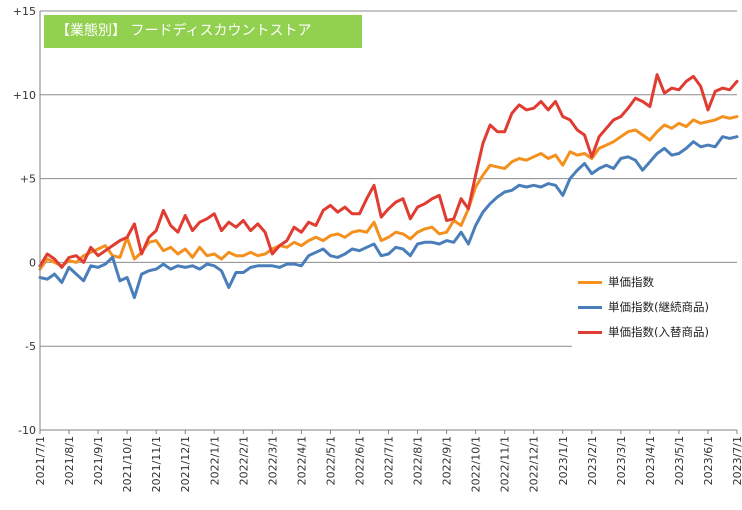 The height and width of the screenshot is (510, 742). I want to click on x-tick-label: 2021/8/1, so click(69, 460).